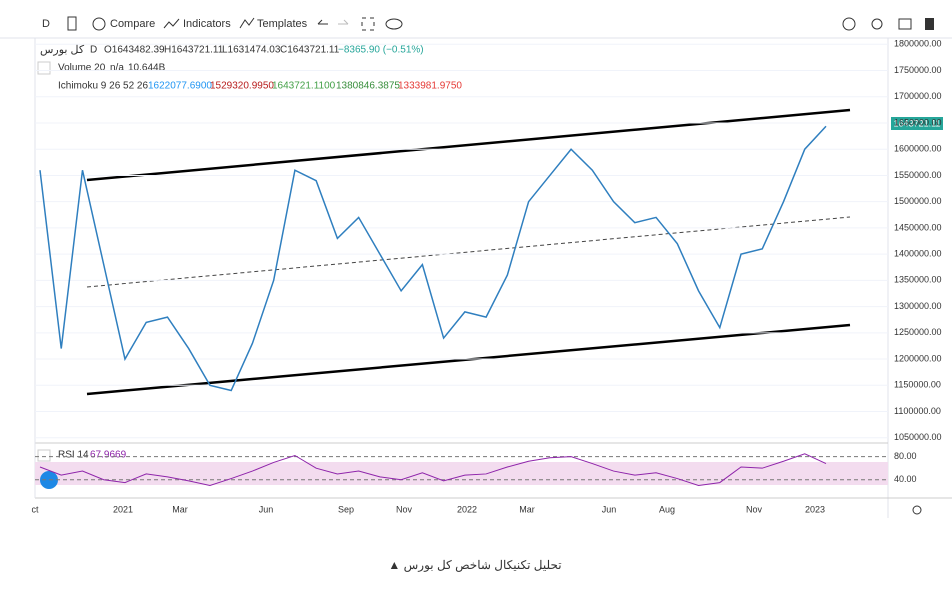 The height and width of the screenshot is (589, 952). I want to click on legend-interval: D, so click(93, 50).